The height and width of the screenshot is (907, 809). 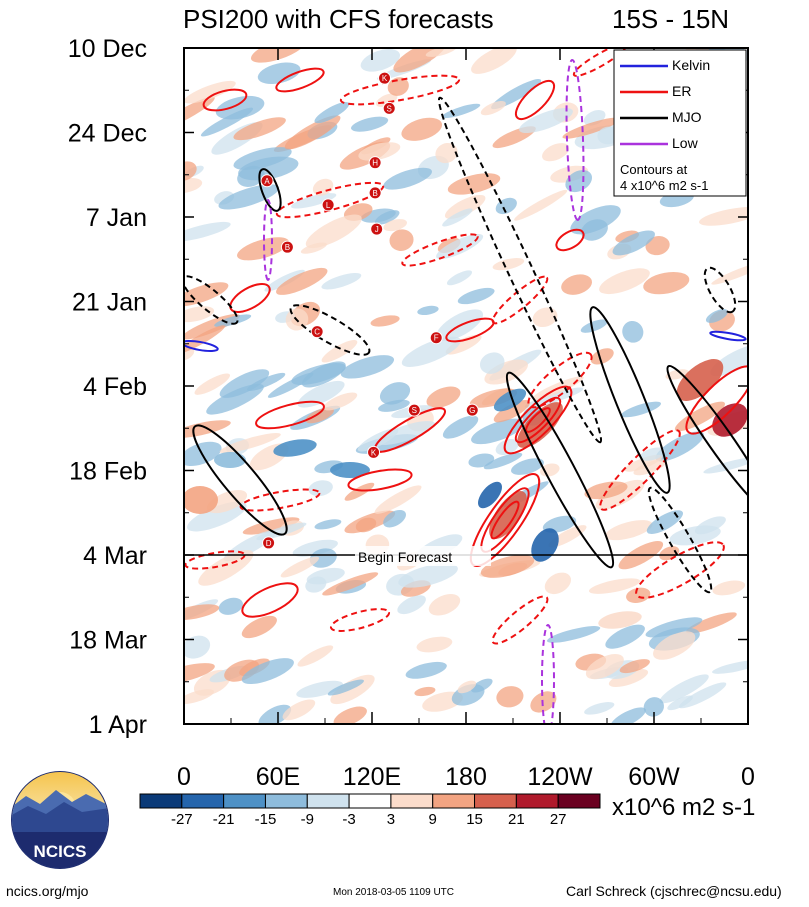 What do you see at coordinates (474, 819) in the screenshot?
I see `colorbar-label: 15` at bounding box center [474, 819].